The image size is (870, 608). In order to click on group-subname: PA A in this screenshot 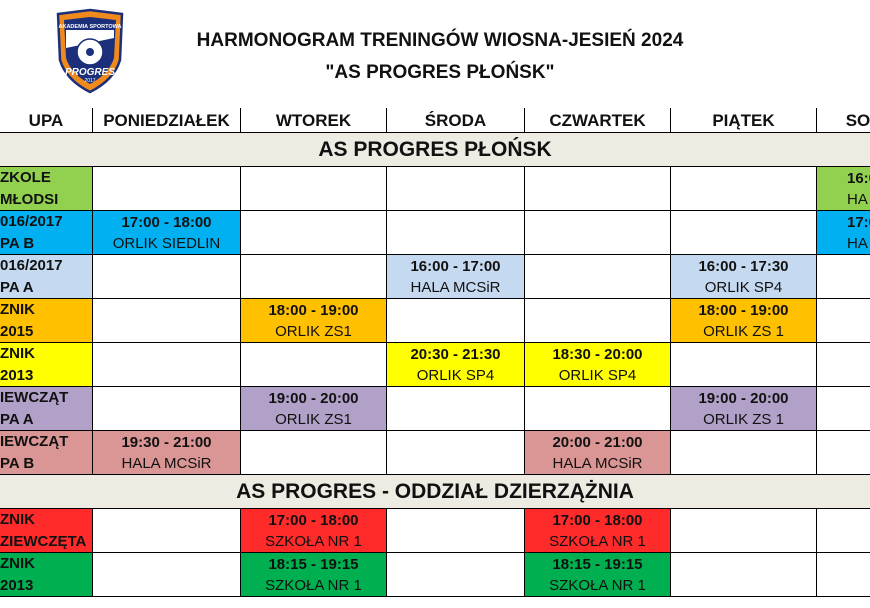, I will do `click(17, 287)`.